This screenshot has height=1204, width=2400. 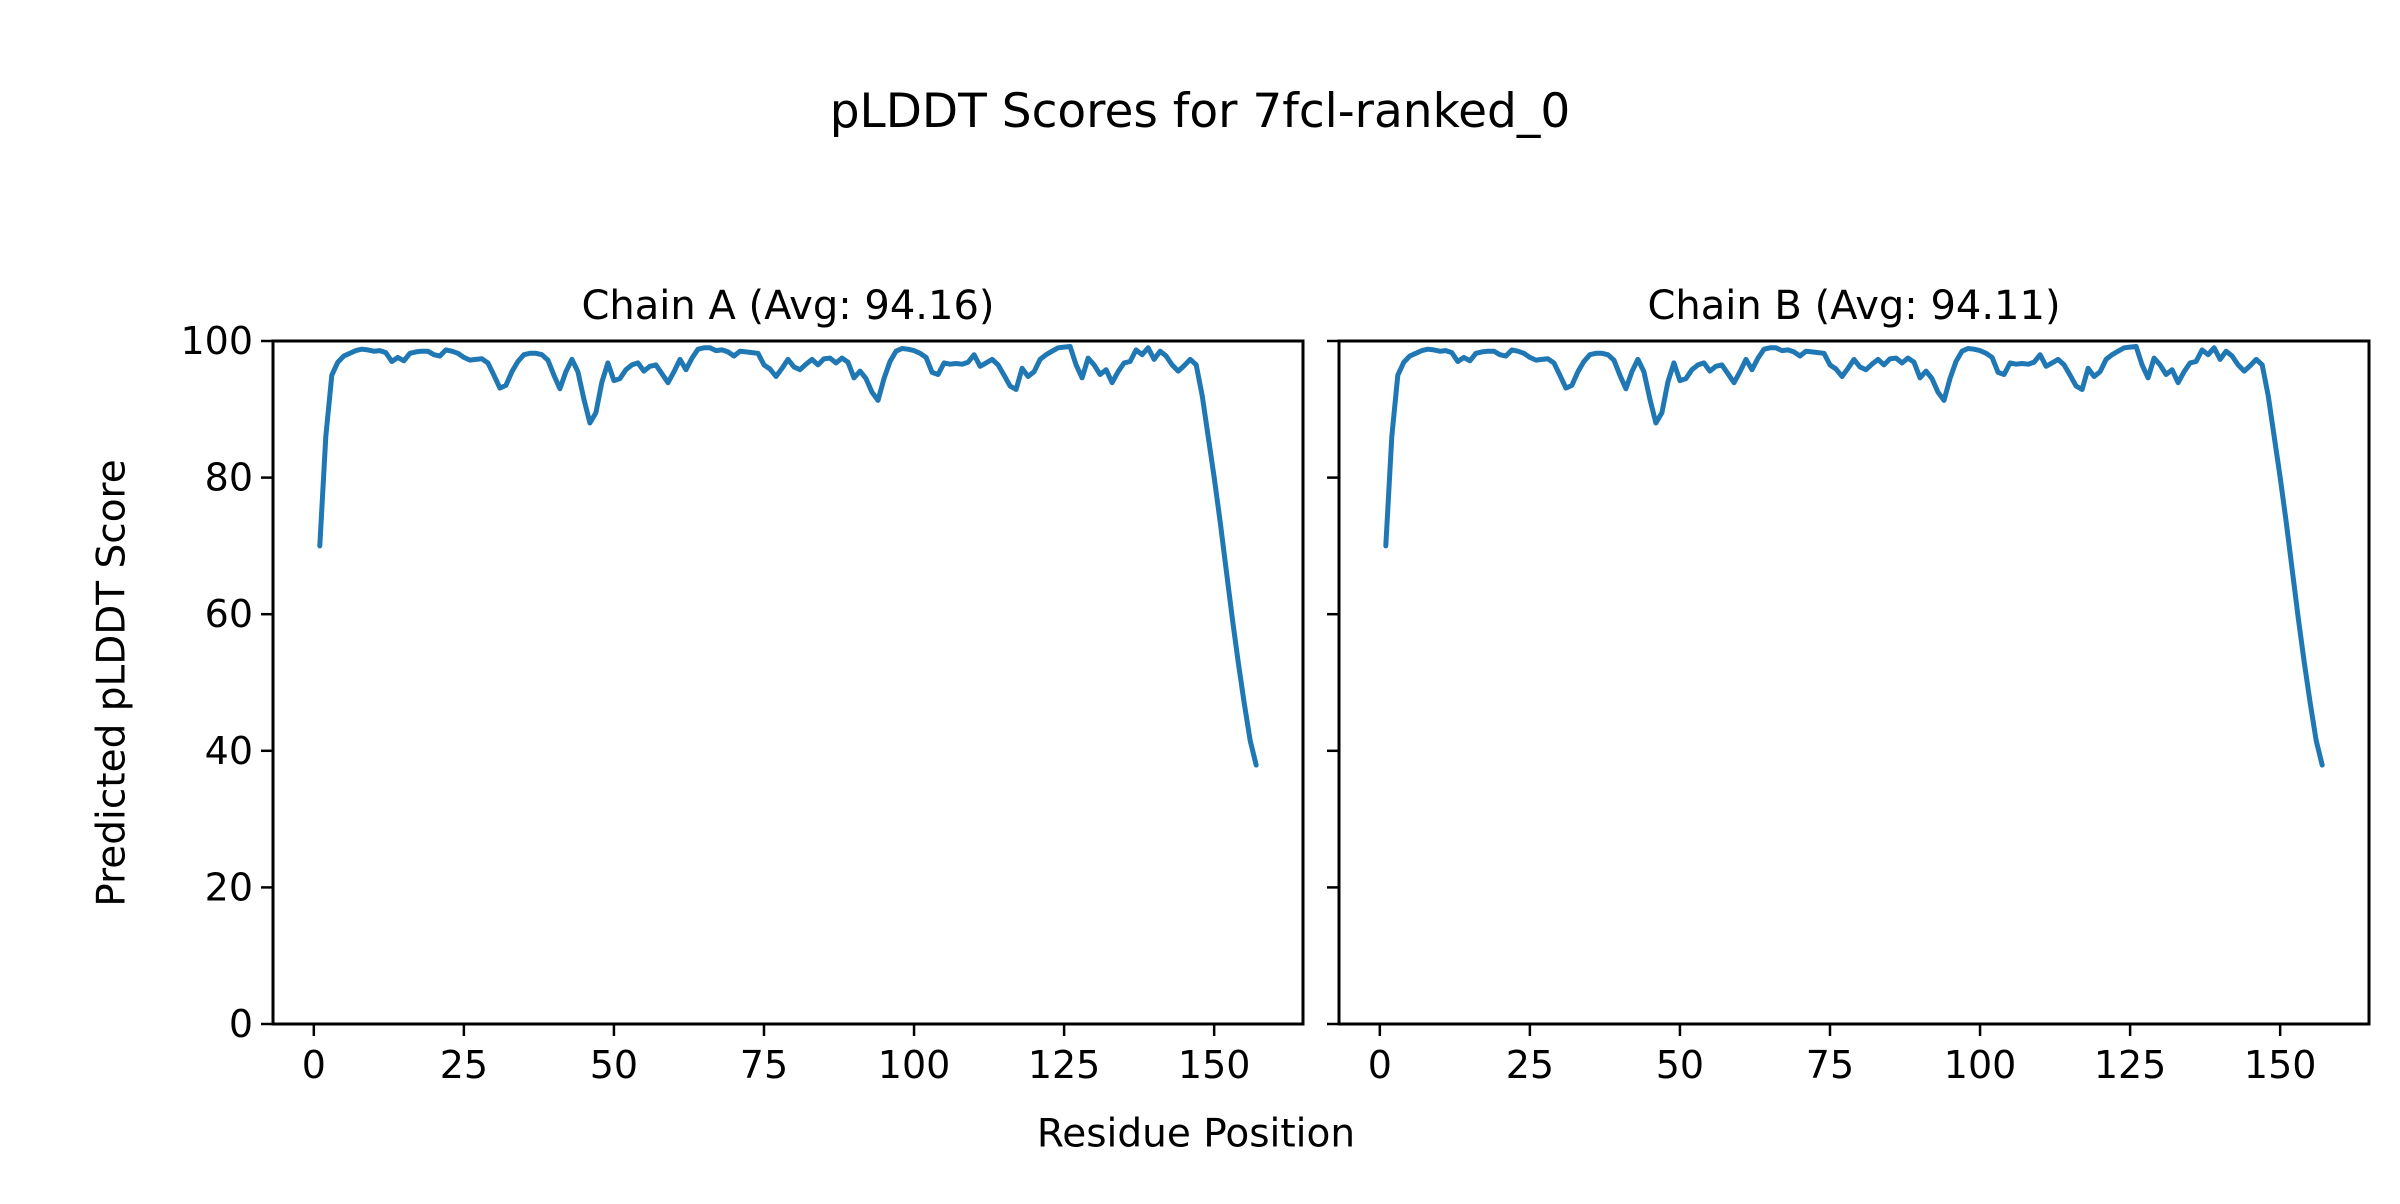 What do you see at coordinates (112, 683) in the screenshot?
I see `y-axis-label: Predicted pLDDT Score` at bounding box center [112, 683].